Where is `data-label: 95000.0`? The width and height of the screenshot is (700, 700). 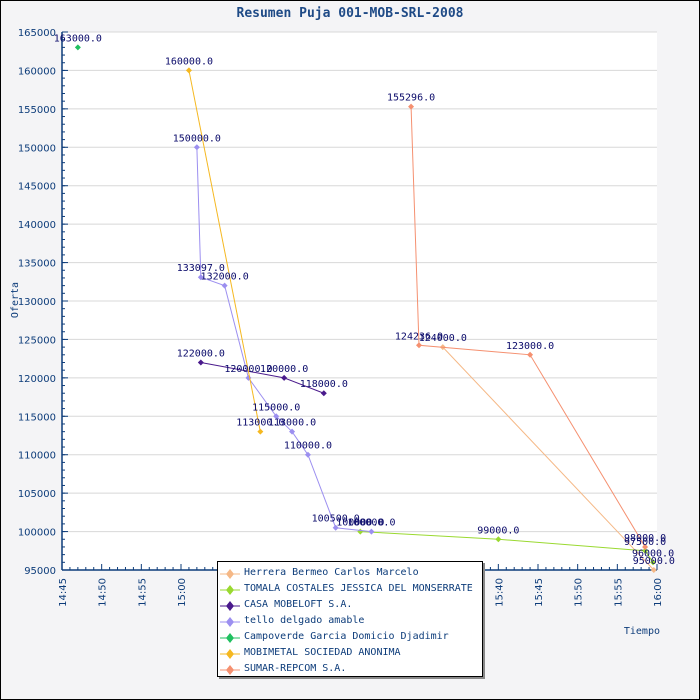 data-label: 95000.0 is located at coordinates (654, 561).